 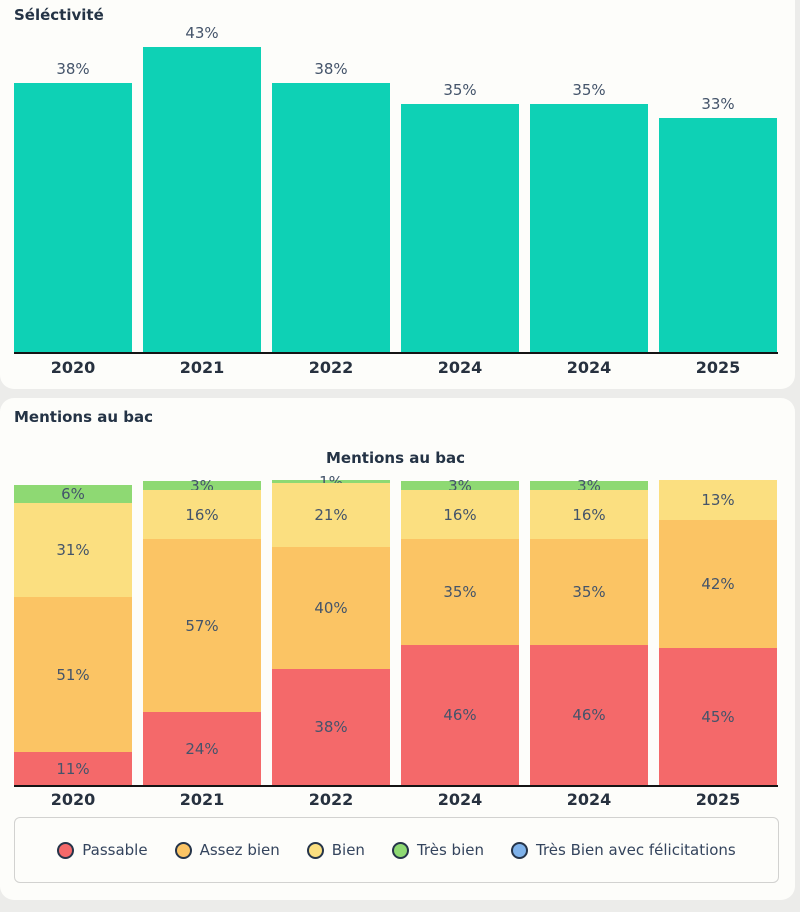 I want to click on selectivity-x-axis-labels: 2020 2021 2022 2024 2024 2025, so click(x=395, y=367).